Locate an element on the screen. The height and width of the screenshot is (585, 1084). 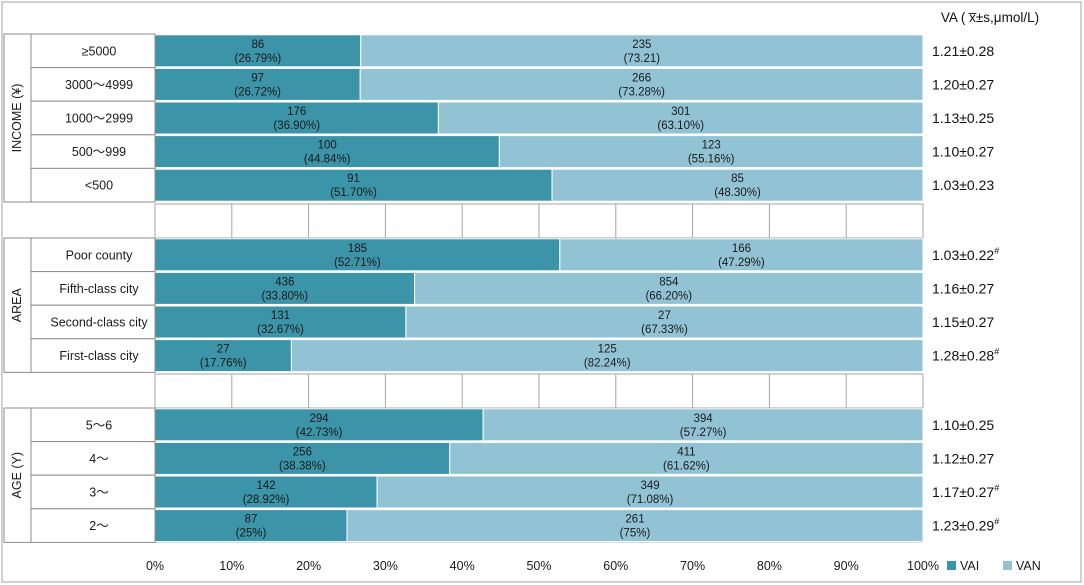
van-percent-label: (82.24%) is located at coordinates (607, 364).